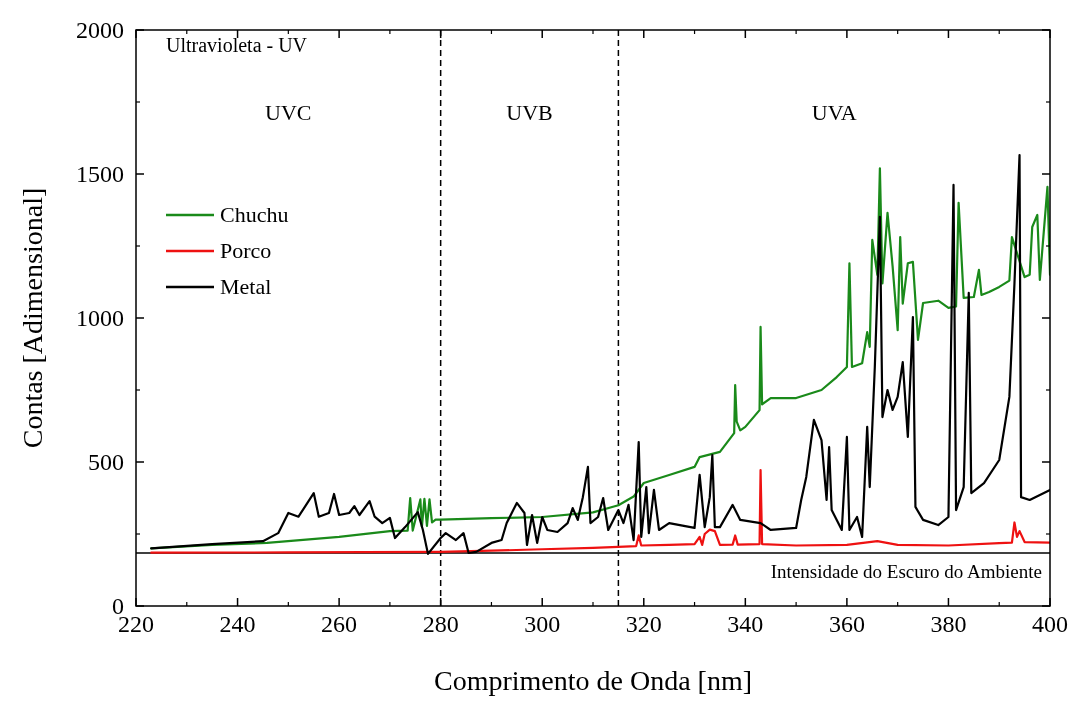 This screenshot has height=702, width=1078. I want to click on x-tick-label: 300, so click(542, 624).